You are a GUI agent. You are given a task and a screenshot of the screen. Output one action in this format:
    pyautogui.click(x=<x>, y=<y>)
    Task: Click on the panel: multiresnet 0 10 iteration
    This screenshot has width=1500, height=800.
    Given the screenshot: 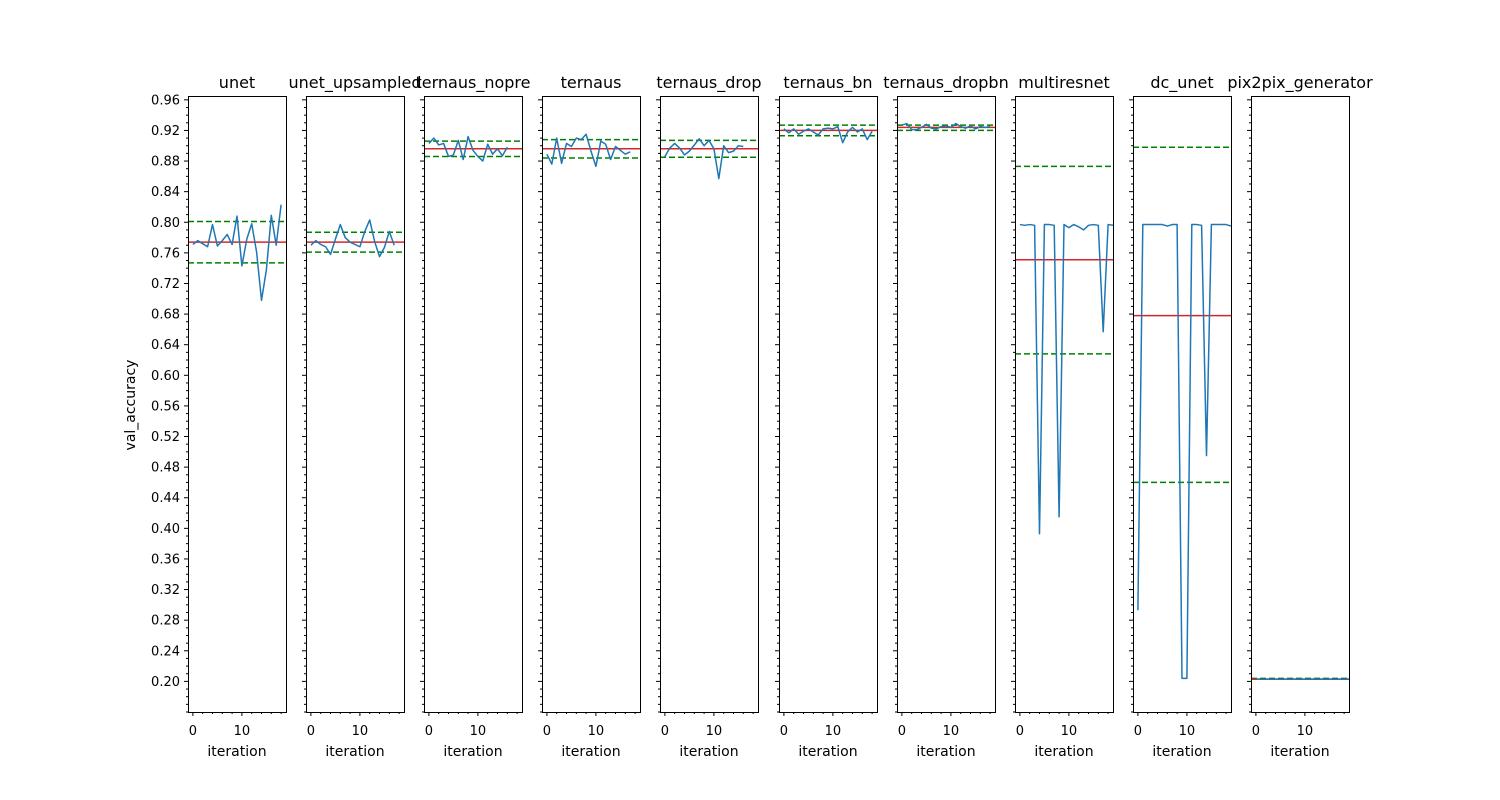 What is the action you would take?
    pyautogui.click(x=1062, y=416)
    